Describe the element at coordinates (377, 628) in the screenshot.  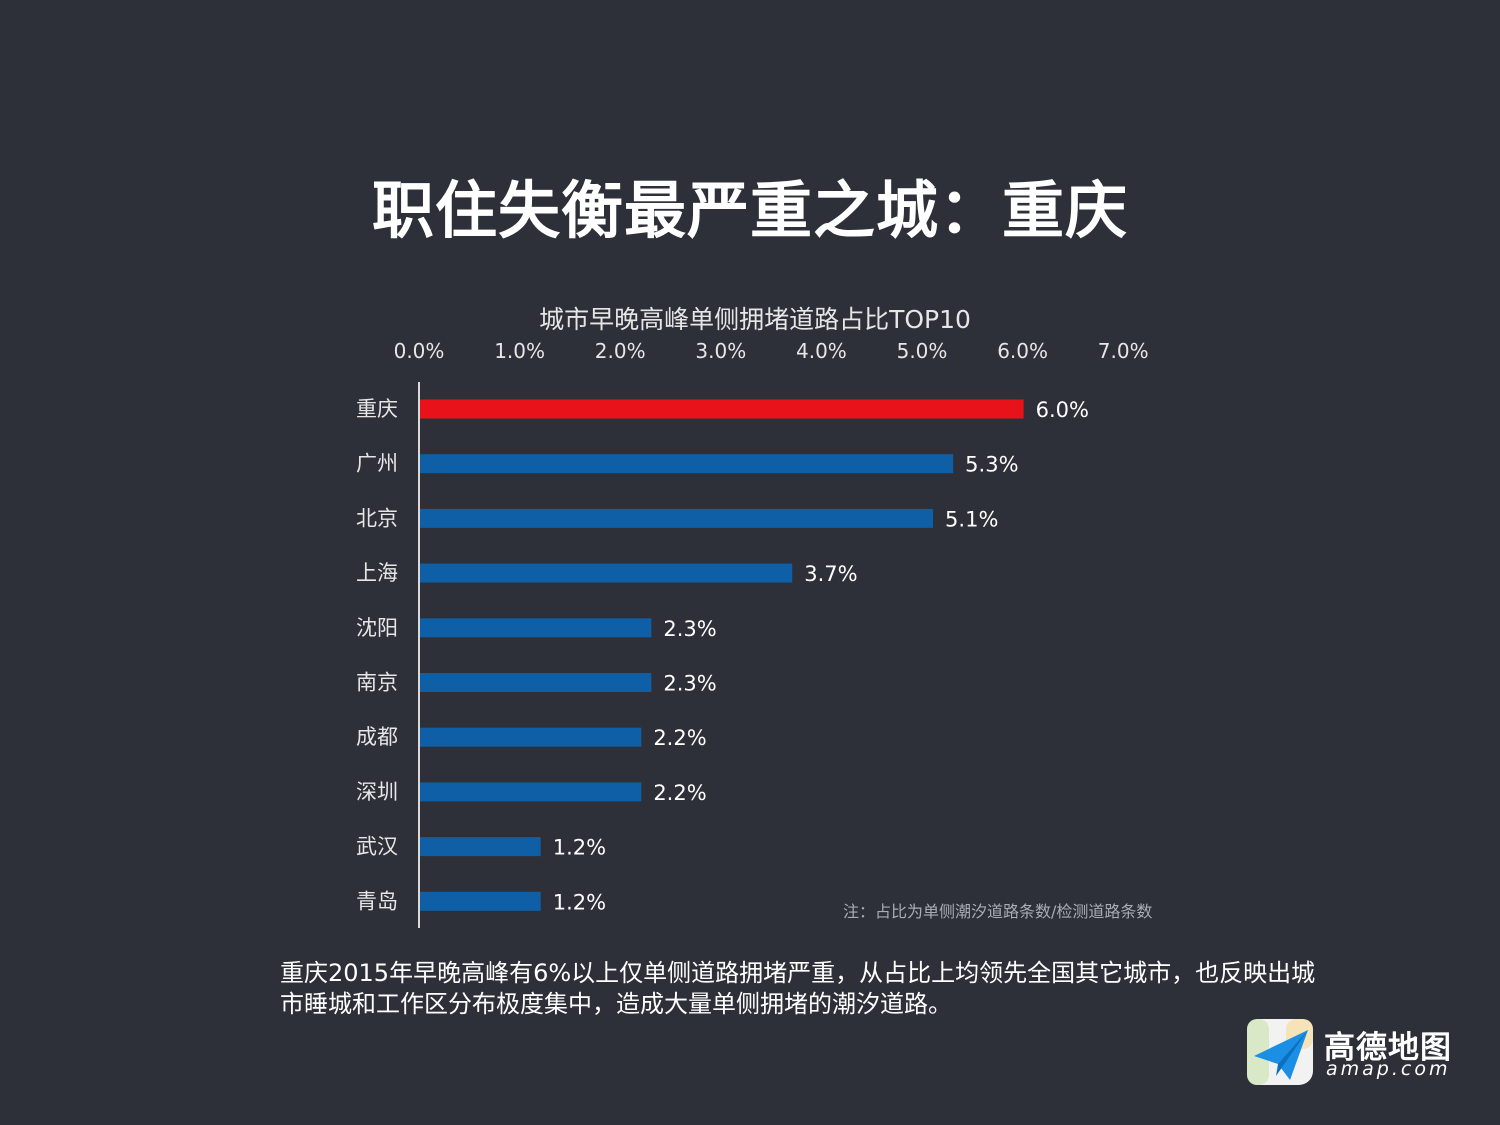
I see `category-label: 沈阳` at that location.